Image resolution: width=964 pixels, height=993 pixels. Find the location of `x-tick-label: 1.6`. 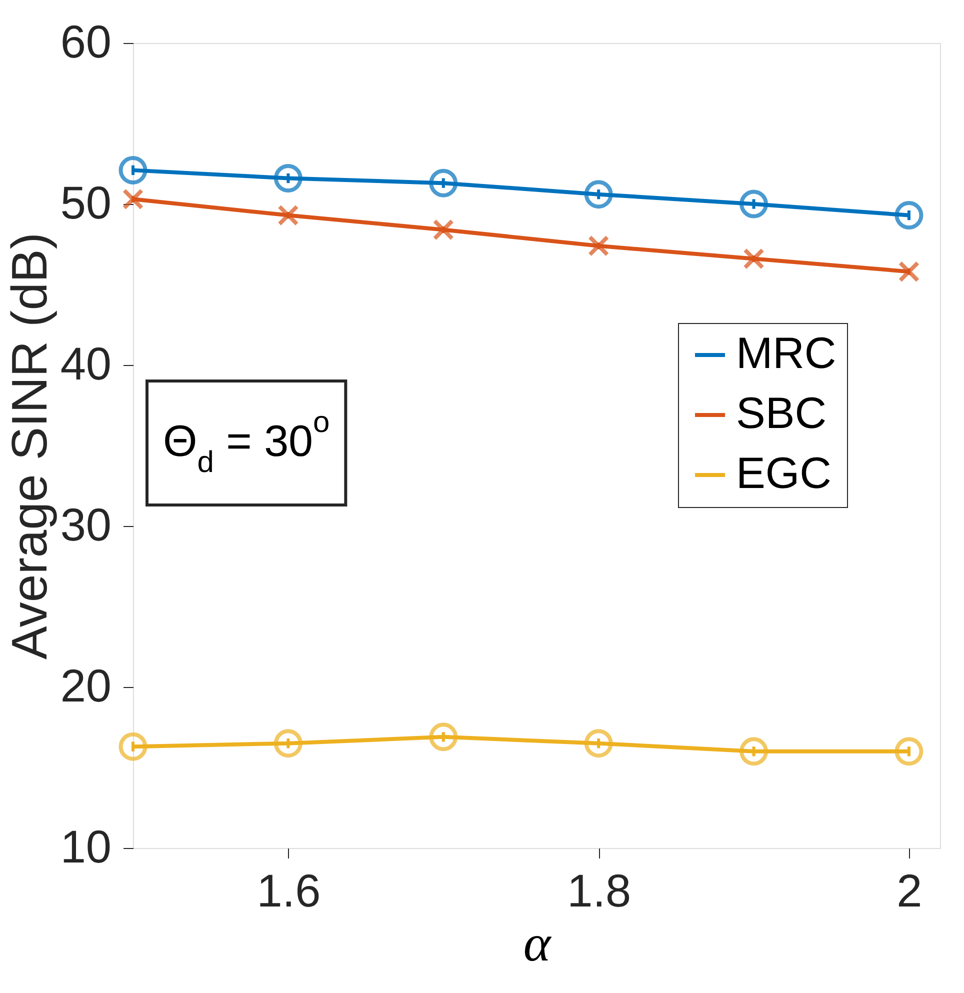

x-tick-label: 1.6 is located at coordinates (288, 890).